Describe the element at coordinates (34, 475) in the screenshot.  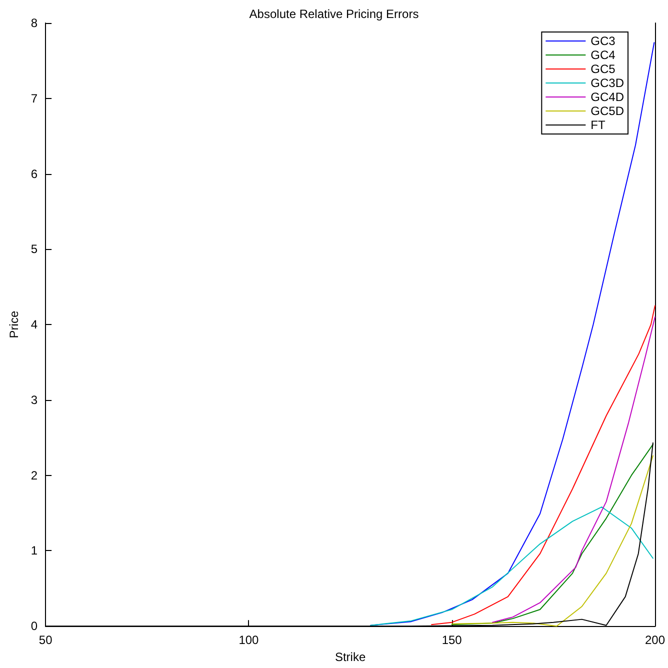
I see `y-tick-label: 2` at that location.